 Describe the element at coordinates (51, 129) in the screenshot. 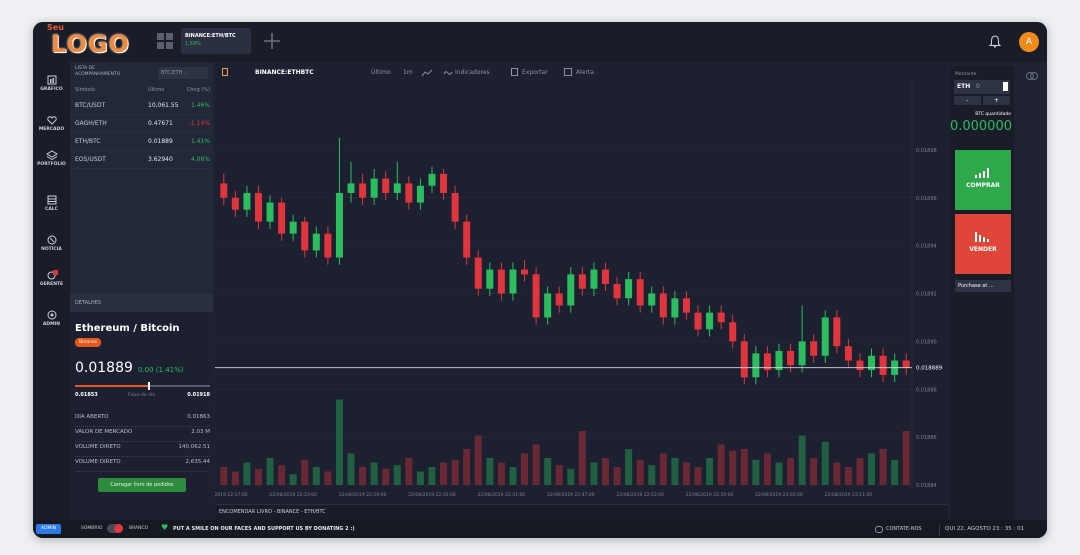

I see `sidebar-label: MERCADO` at that location.